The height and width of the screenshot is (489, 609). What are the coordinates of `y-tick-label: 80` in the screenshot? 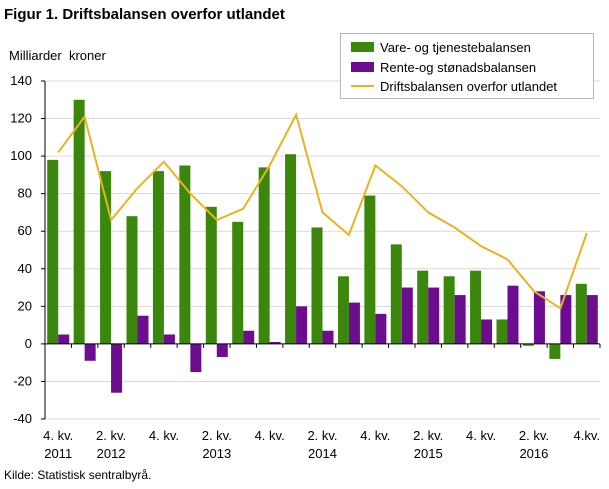 It's located at (25, 193).